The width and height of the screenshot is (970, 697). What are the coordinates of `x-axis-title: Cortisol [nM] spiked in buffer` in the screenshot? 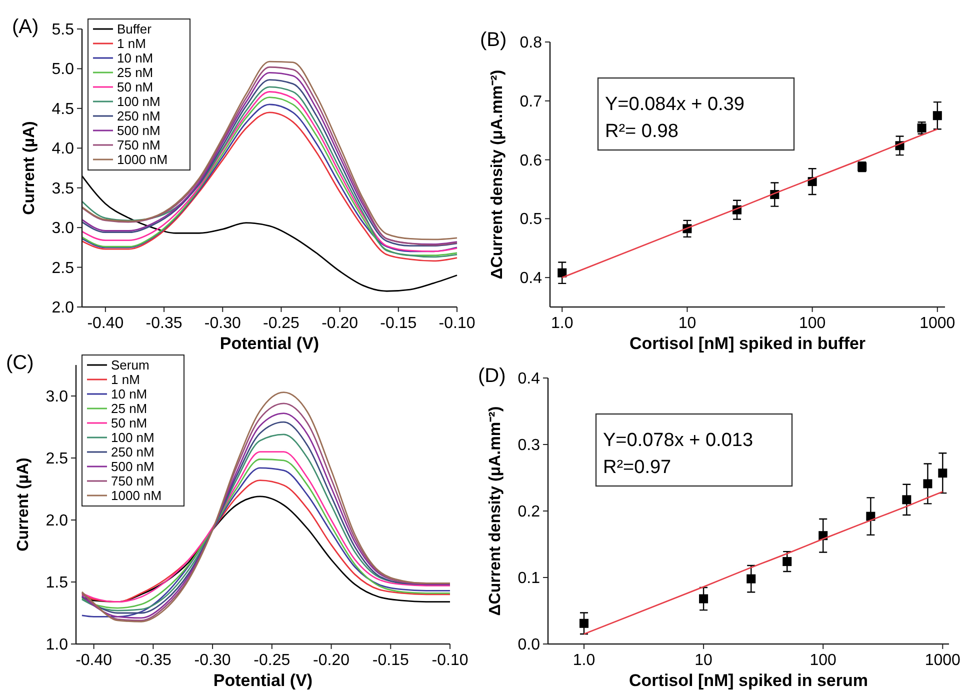 It's located at (747, 343).